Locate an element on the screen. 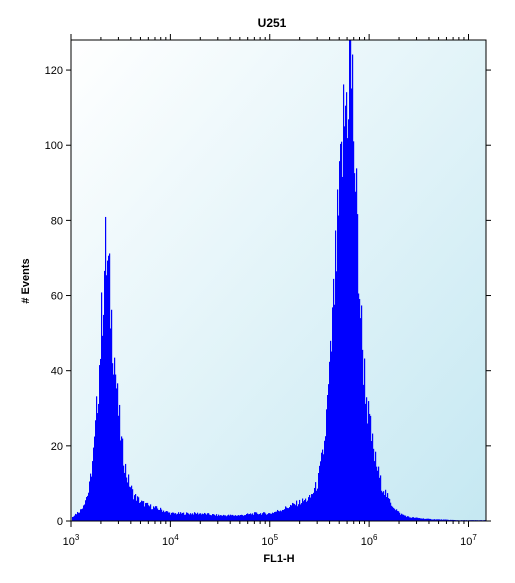 The height and width of the screenshot is (583, 515). x-axis-label: FL1-H is located at coordinates (278, 559).